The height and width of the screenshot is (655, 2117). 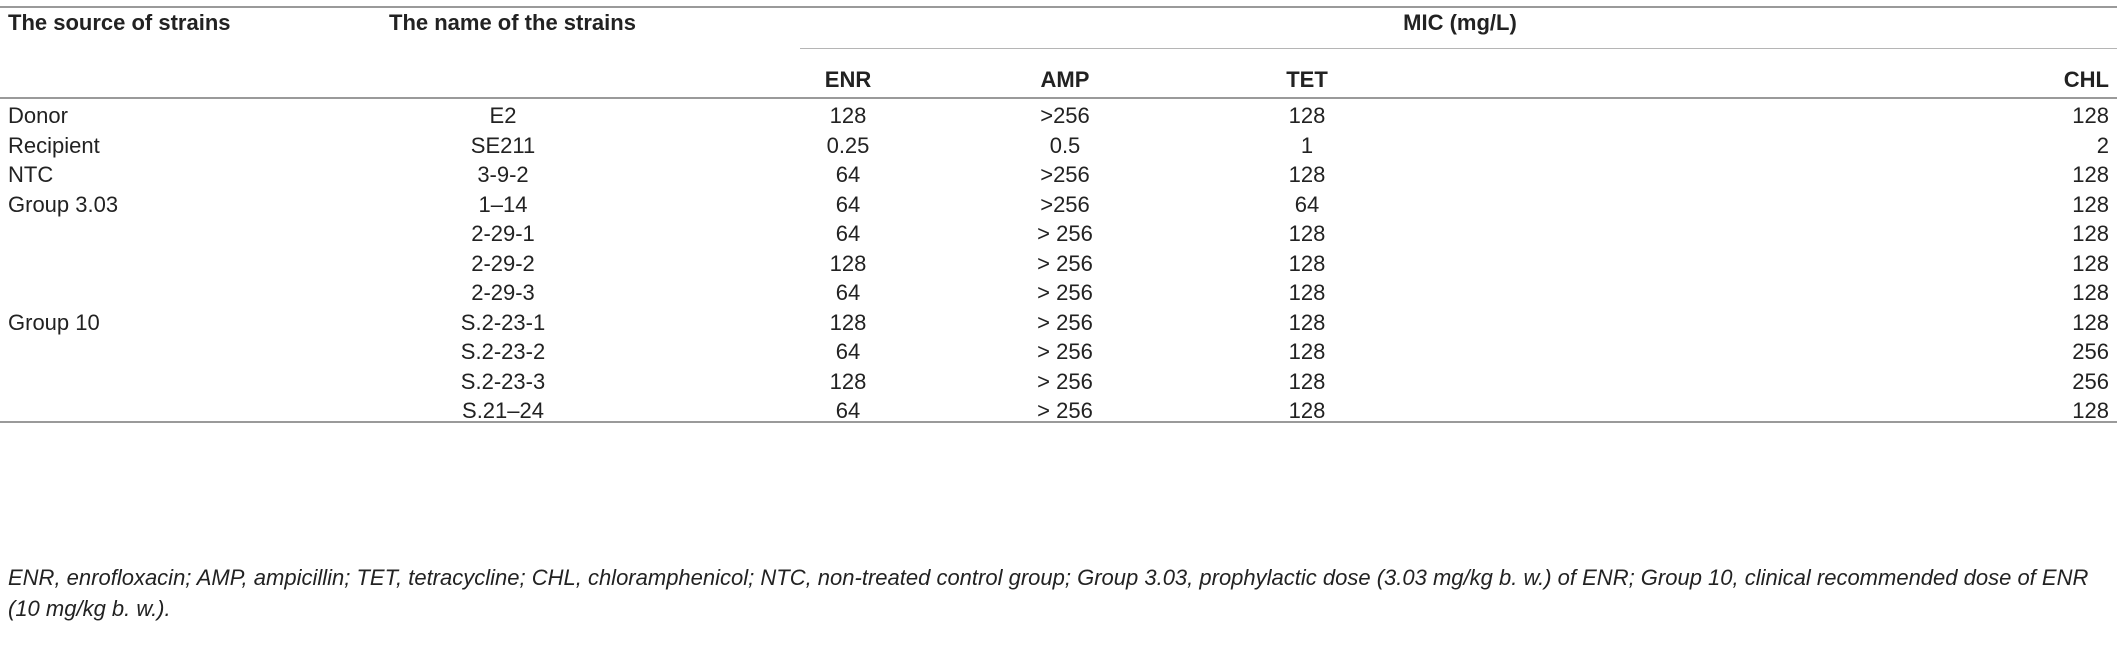 I want to click on table-cell-enr: 0.25, so click(x=848, y=145).